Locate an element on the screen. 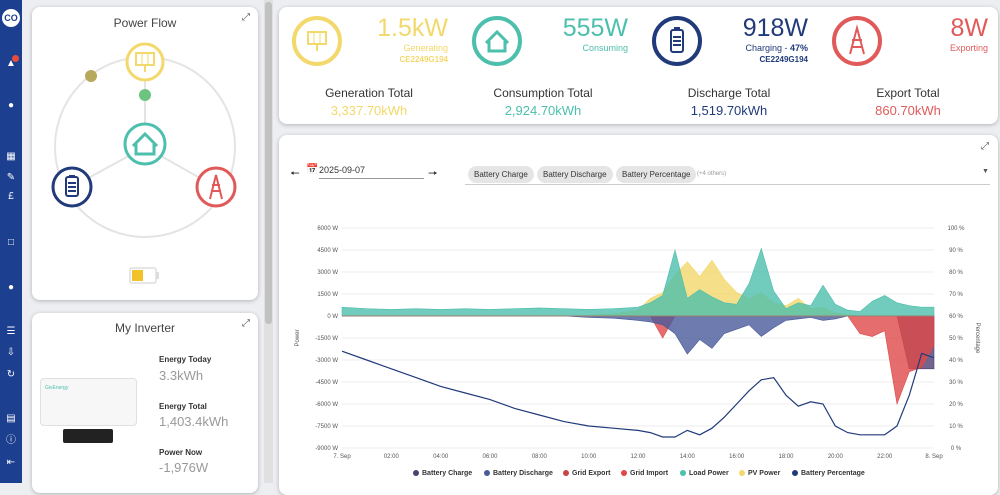 This screenshot has width=1000, height=495. prev-day-arrow-icon: 🠔 is located at coordinates (295, 174).